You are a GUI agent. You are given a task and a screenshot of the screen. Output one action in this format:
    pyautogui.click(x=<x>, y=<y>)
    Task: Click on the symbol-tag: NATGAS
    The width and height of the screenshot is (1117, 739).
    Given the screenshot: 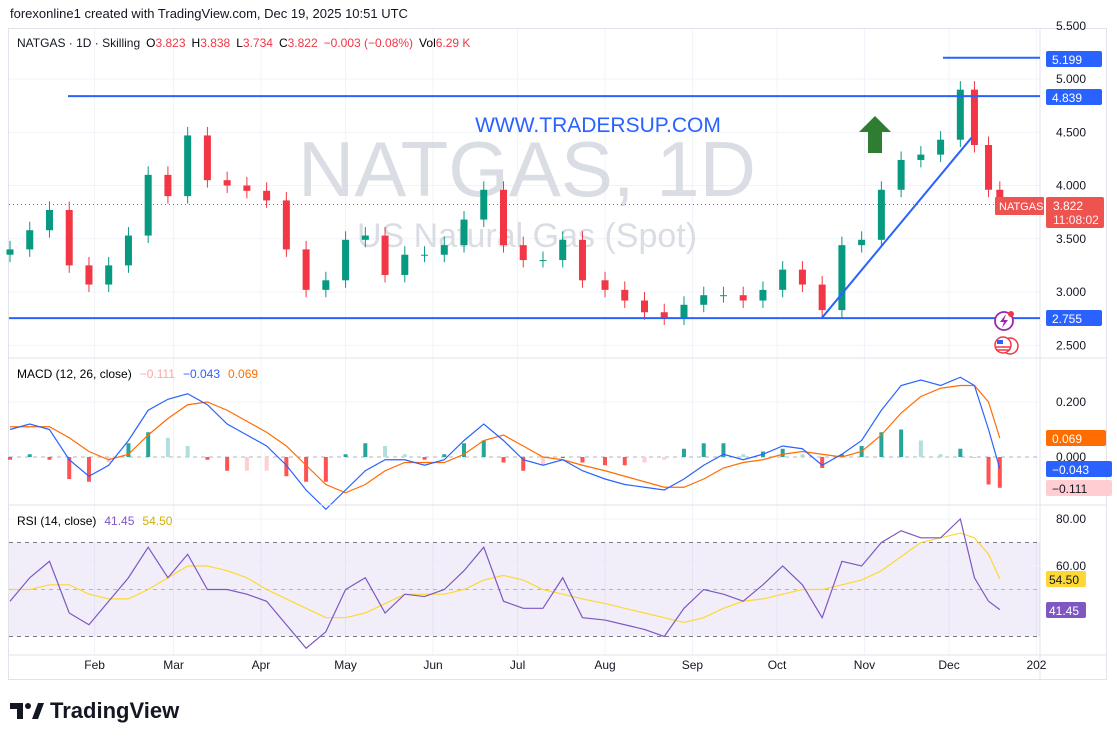 What is the action you would take?
    pyautogui.click(x=1019, y=206)
    